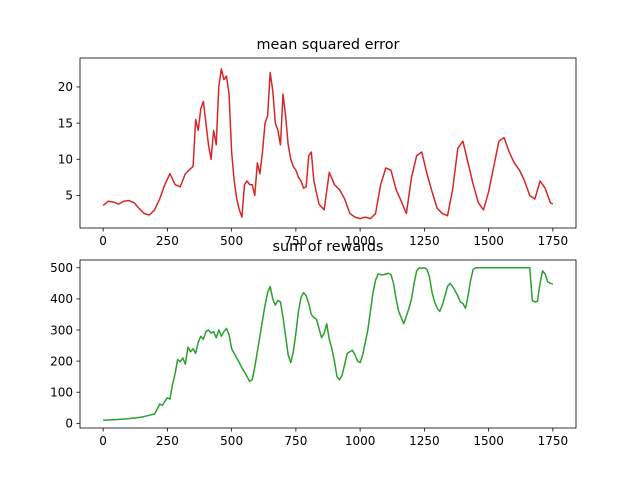 The image size is (640, 480). I want to click on rewards-y-tick-label: 0, so click(69, 424).